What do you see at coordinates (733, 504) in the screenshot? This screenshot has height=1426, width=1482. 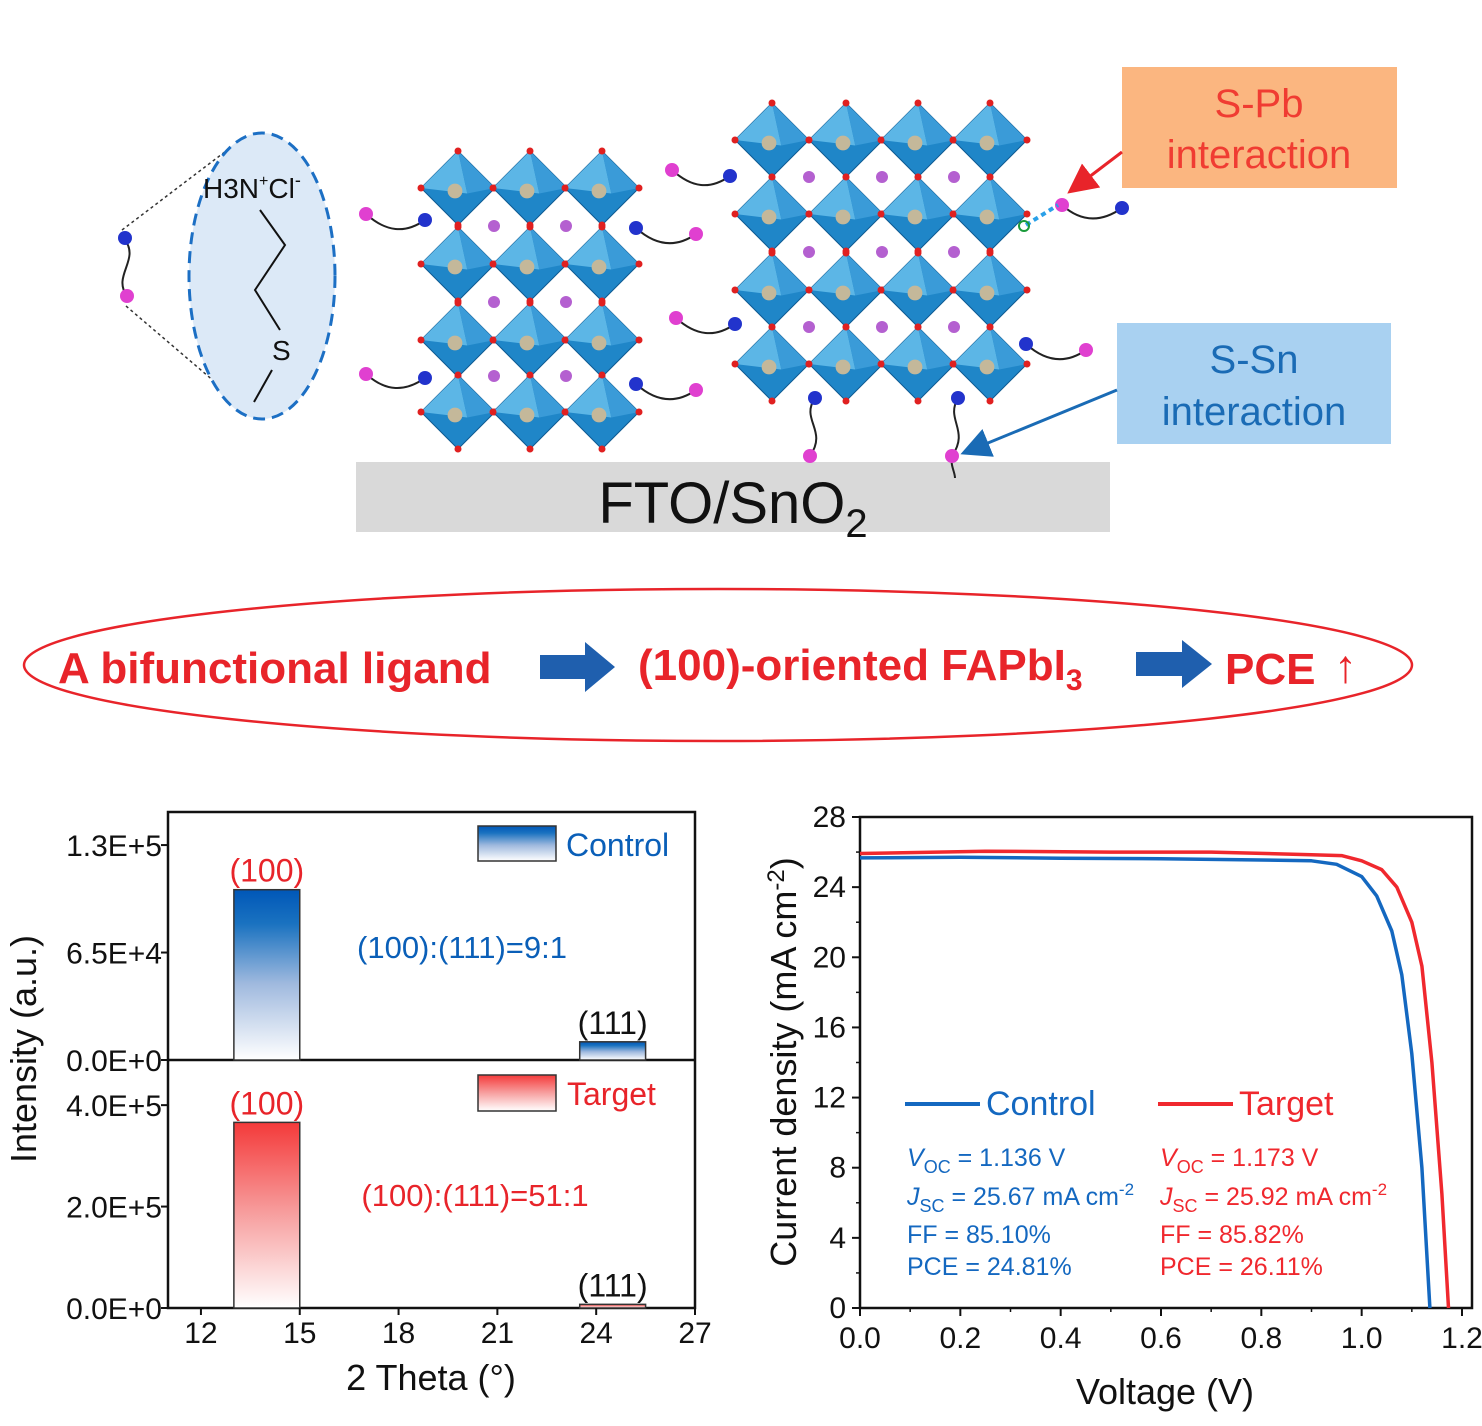 I see `substrate: FTO/SnO2` at bounding box center [733, 504].